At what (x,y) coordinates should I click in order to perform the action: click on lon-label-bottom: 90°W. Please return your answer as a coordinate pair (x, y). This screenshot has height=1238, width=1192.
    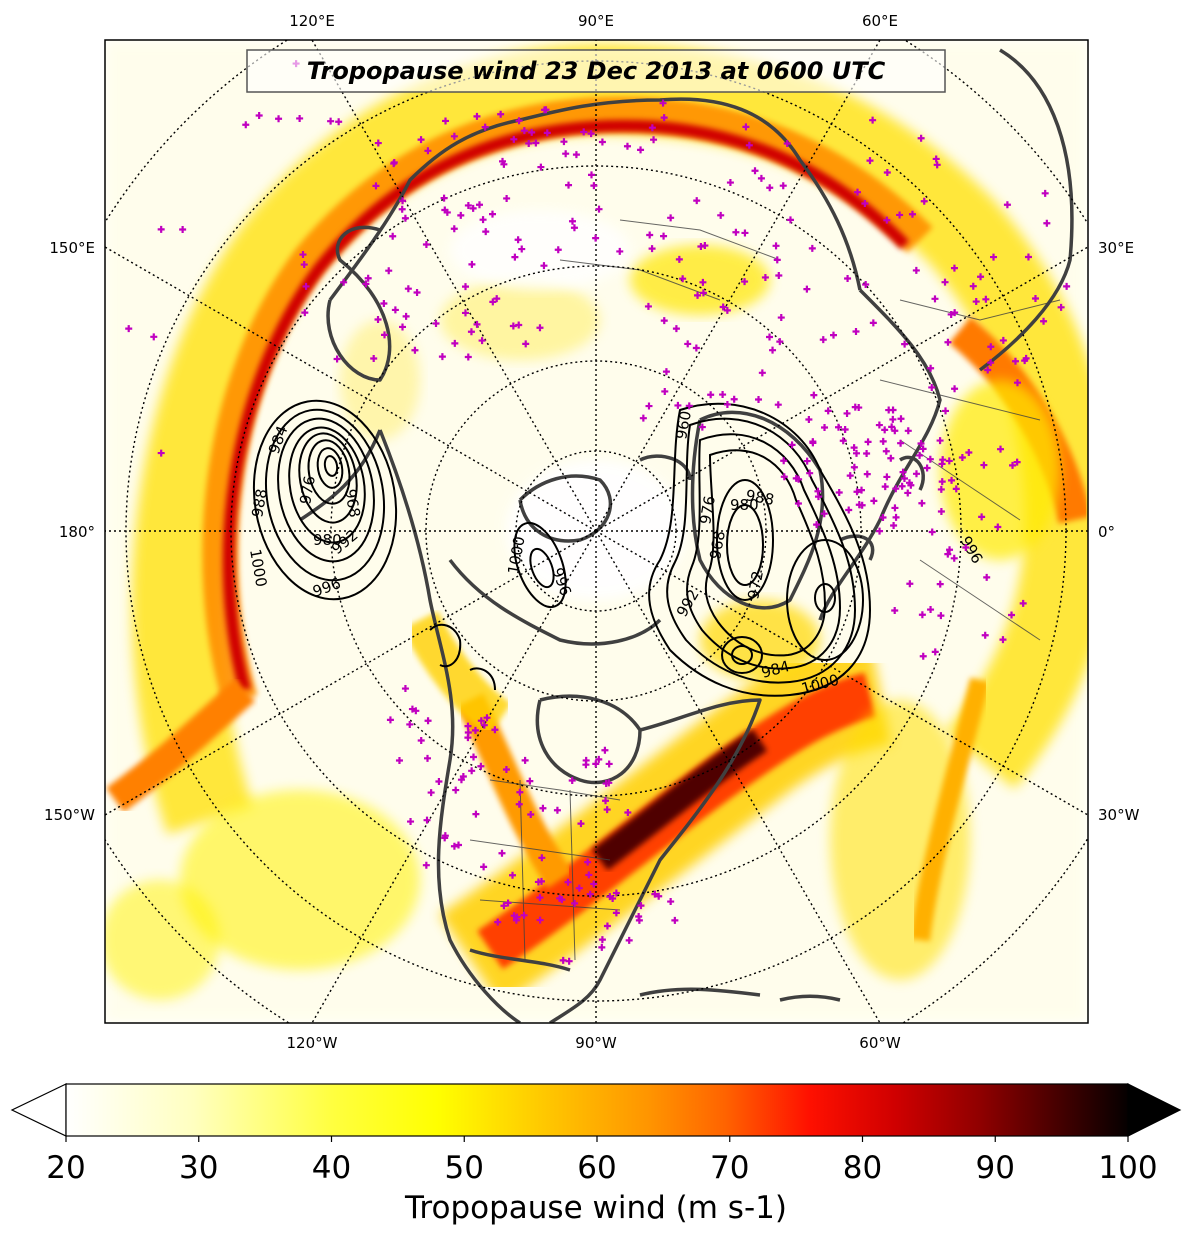
    Looking at the image, I should click on (596, 1043).